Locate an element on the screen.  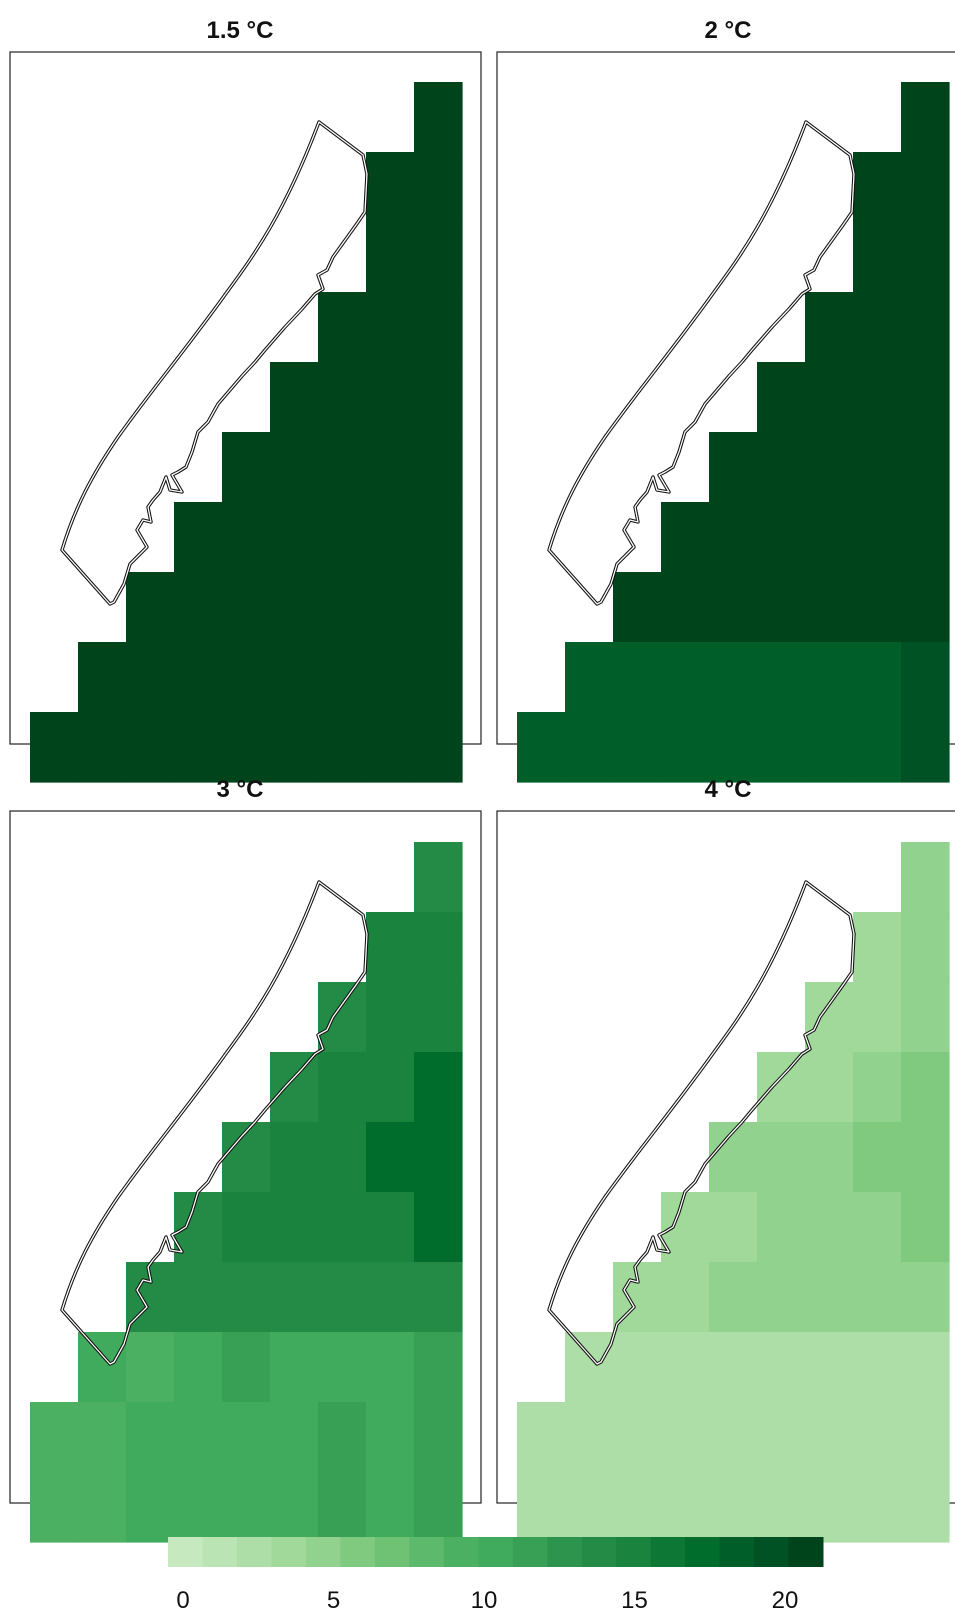
colorbar-tick-label: 10 is located at coordinates (484, 1600).